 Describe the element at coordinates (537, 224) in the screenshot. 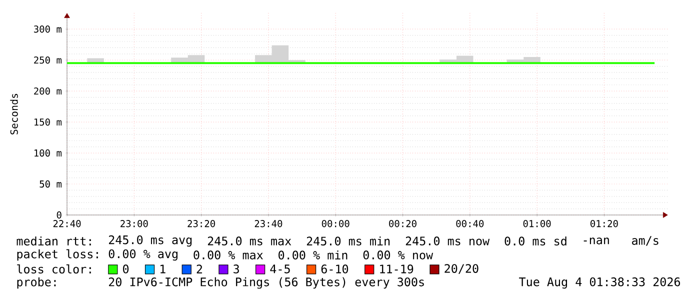

I see `x-tick-label: 01:00` at that location.